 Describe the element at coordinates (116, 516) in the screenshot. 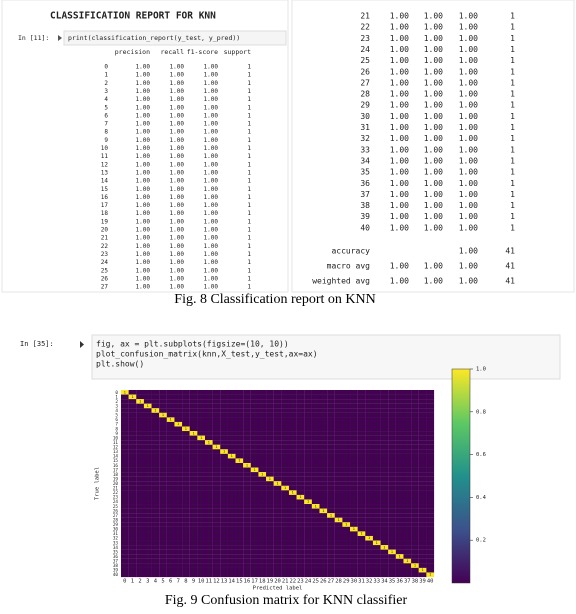

I see `y-tick-label: 27` at that location.